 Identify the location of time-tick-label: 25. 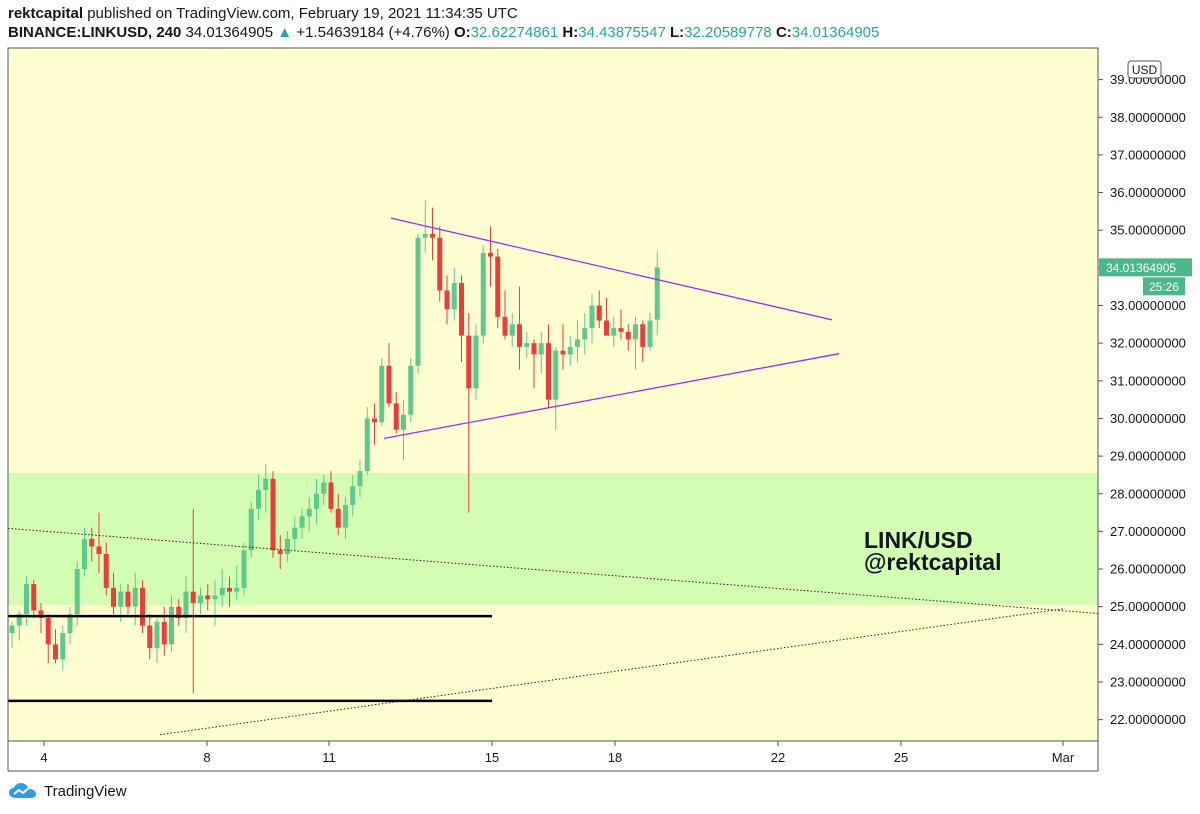
(901, 757).